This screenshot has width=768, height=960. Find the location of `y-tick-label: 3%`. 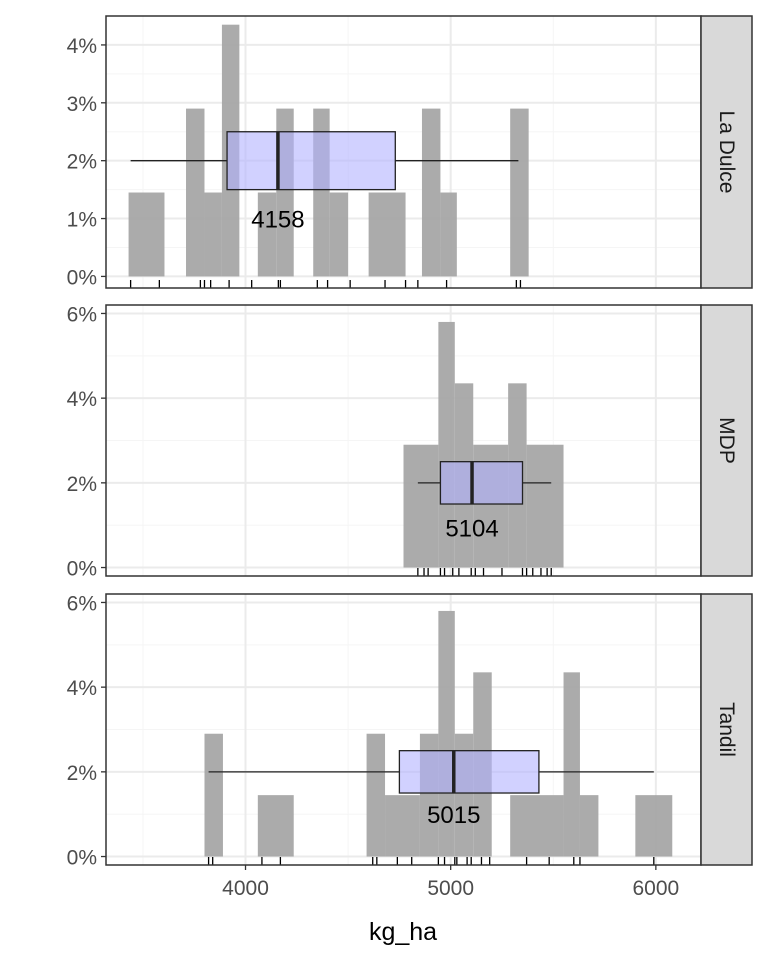

y-tick-label: 3% is located at coordinates (82, 104).